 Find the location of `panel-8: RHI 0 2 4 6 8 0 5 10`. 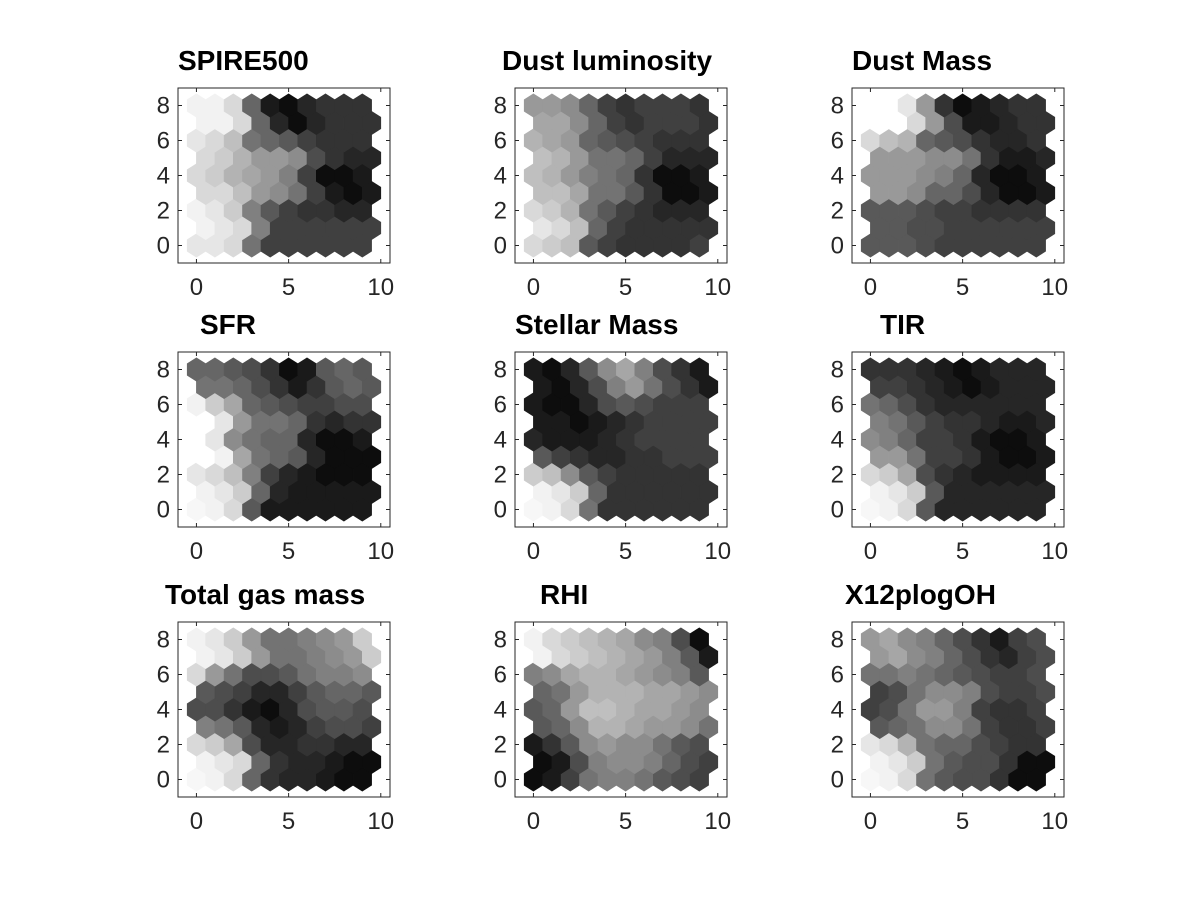

panel-8: RHI 0 2 4 6 8 0 5 10 is located at coordinates (612, 707).